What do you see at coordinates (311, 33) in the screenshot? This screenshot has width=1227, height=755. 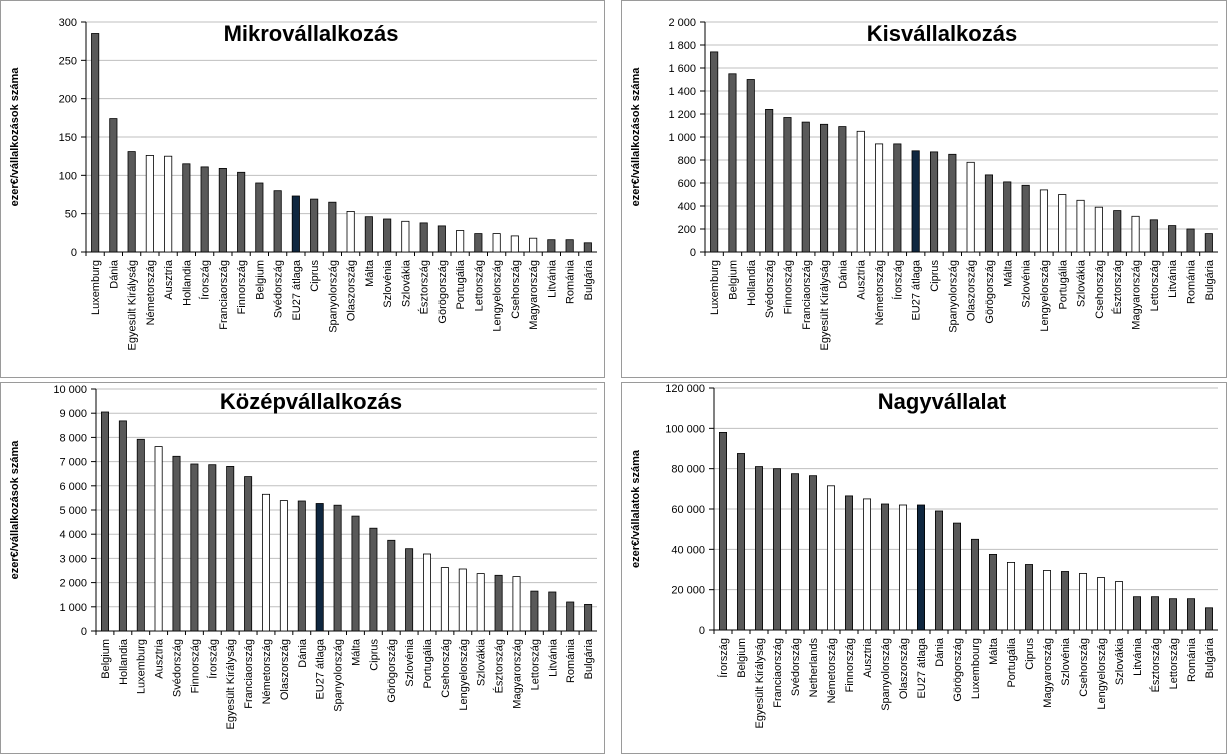 I see `chart-title: Mikrovállalkozás` at bounding box center [311, 33].